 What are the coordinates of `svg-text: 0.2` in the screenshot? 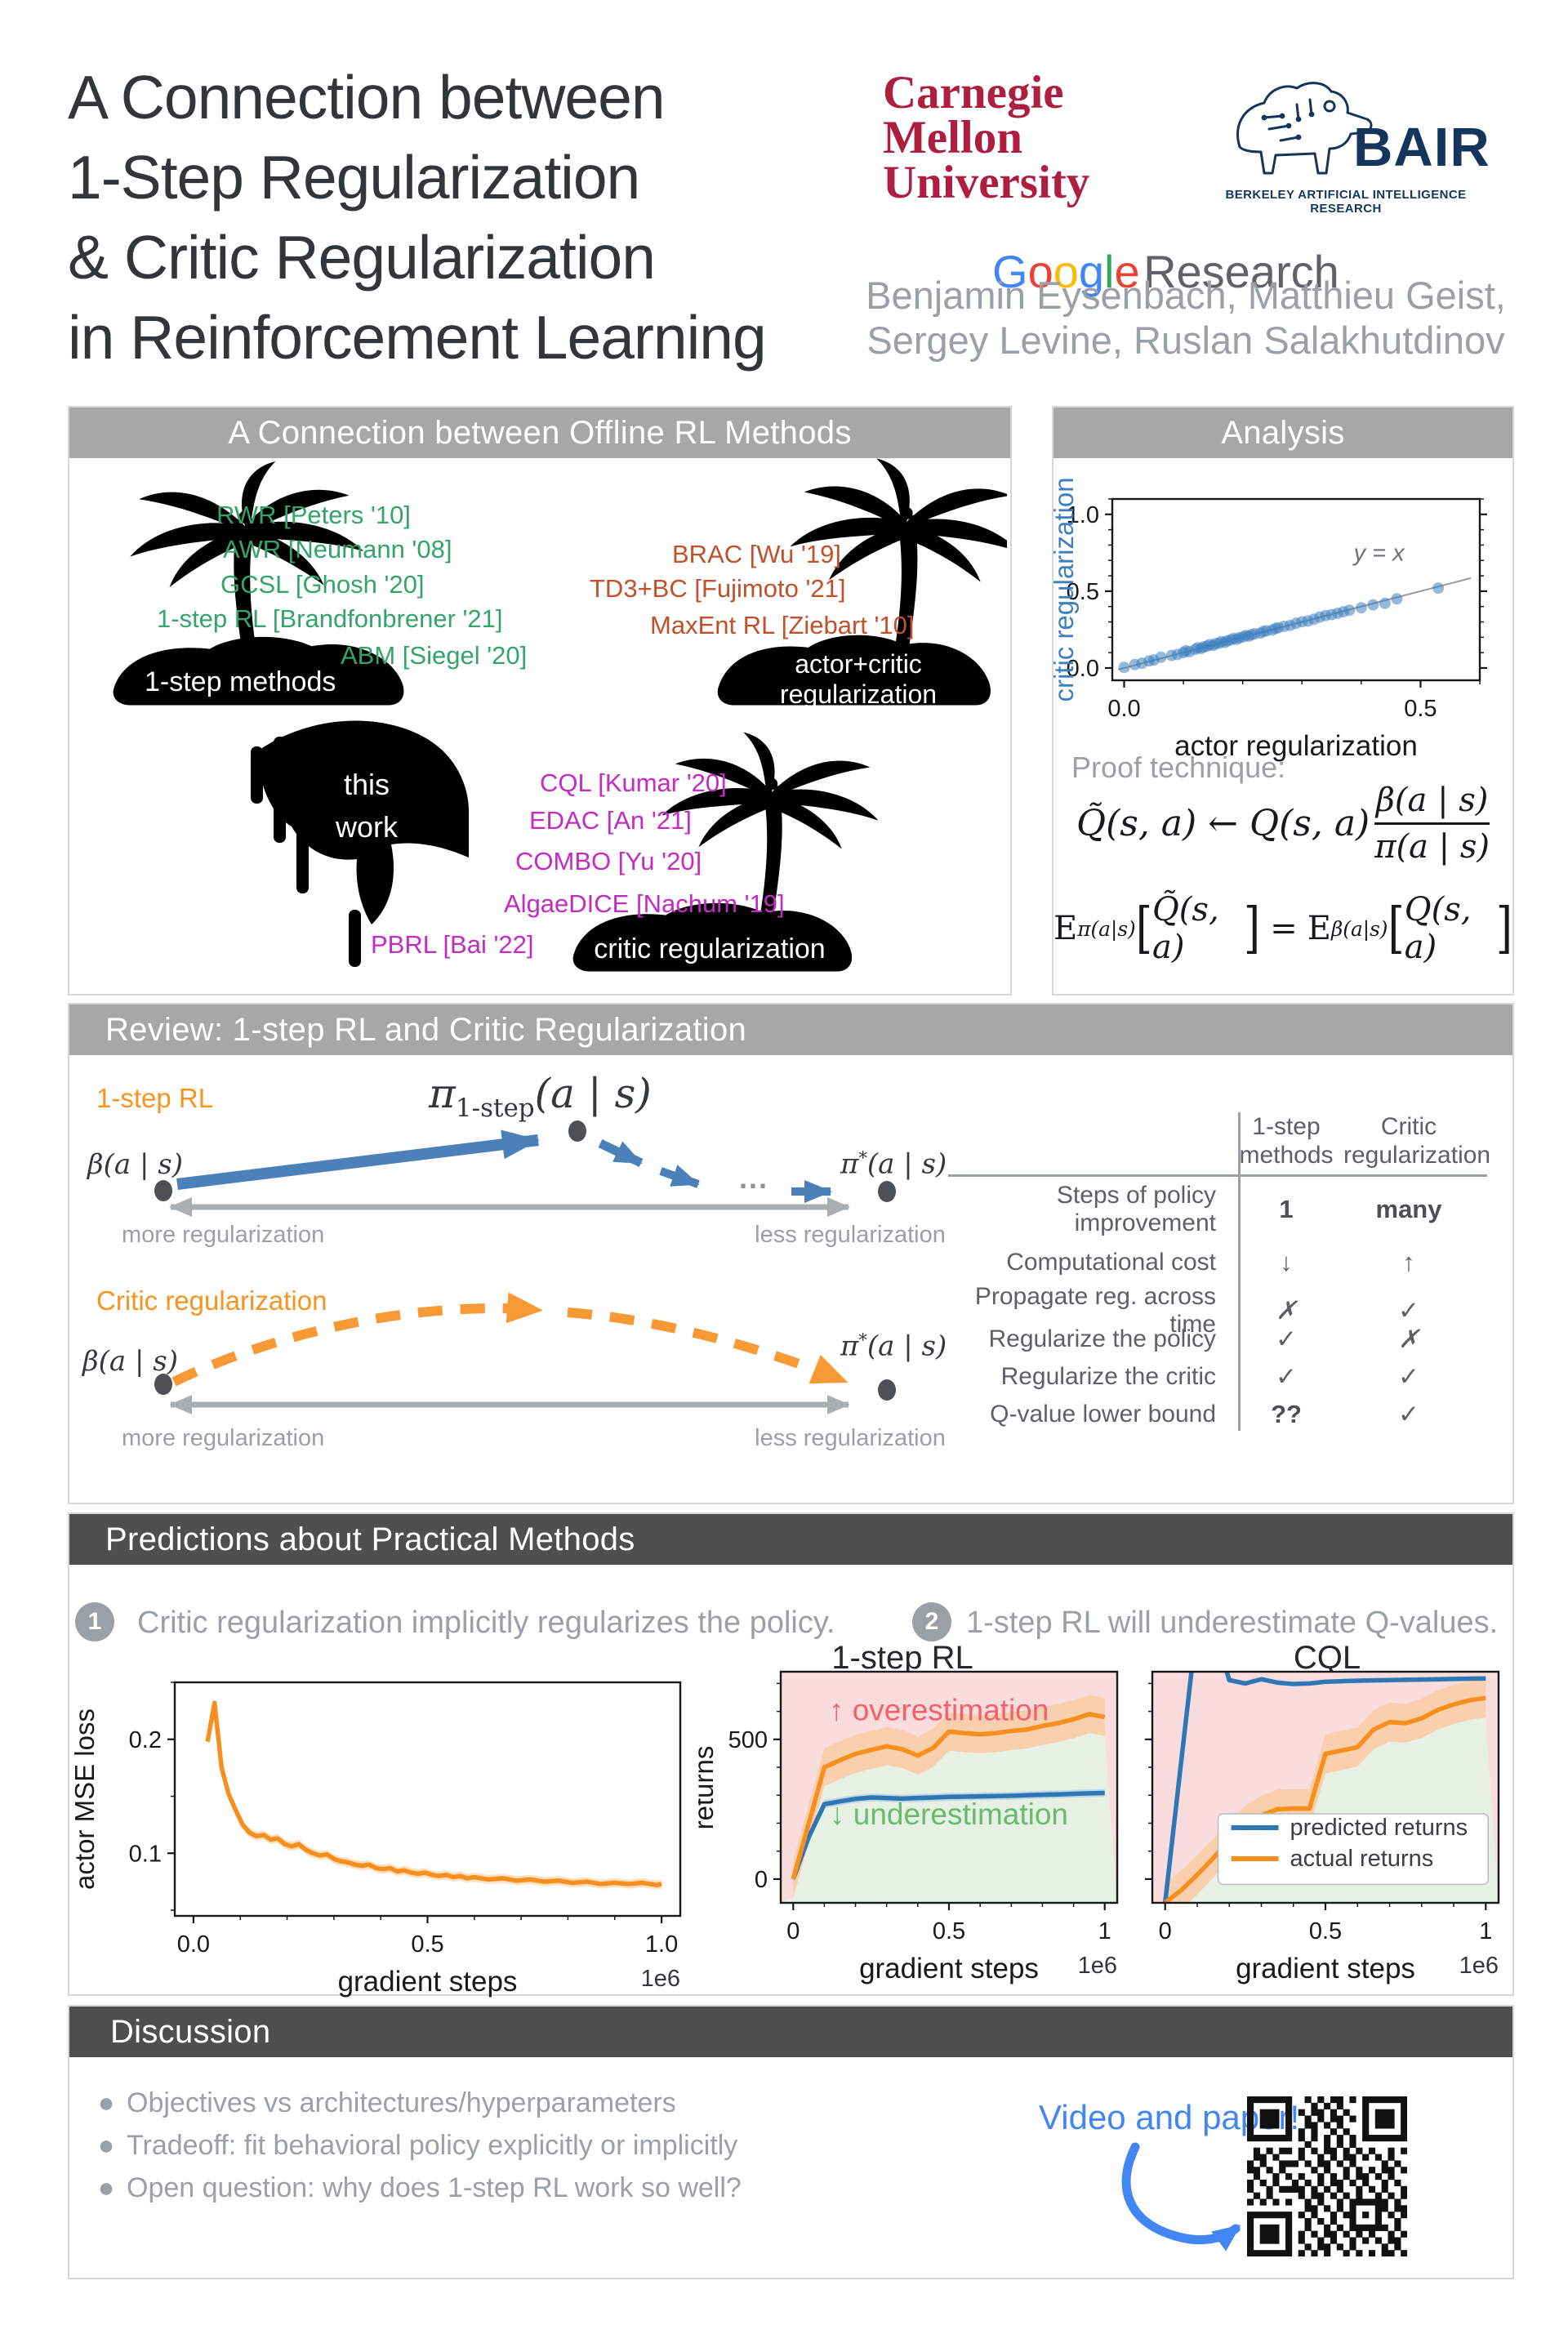 It's located at (145, 1740).